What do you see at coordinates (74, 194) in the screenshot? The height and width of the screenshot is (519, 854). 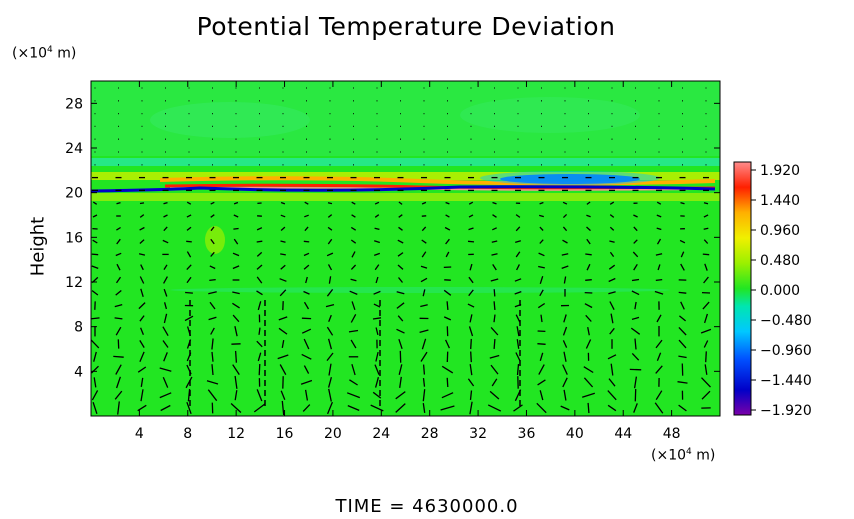 I see `y-tick-label: 20` at bounding box center [74, 194].